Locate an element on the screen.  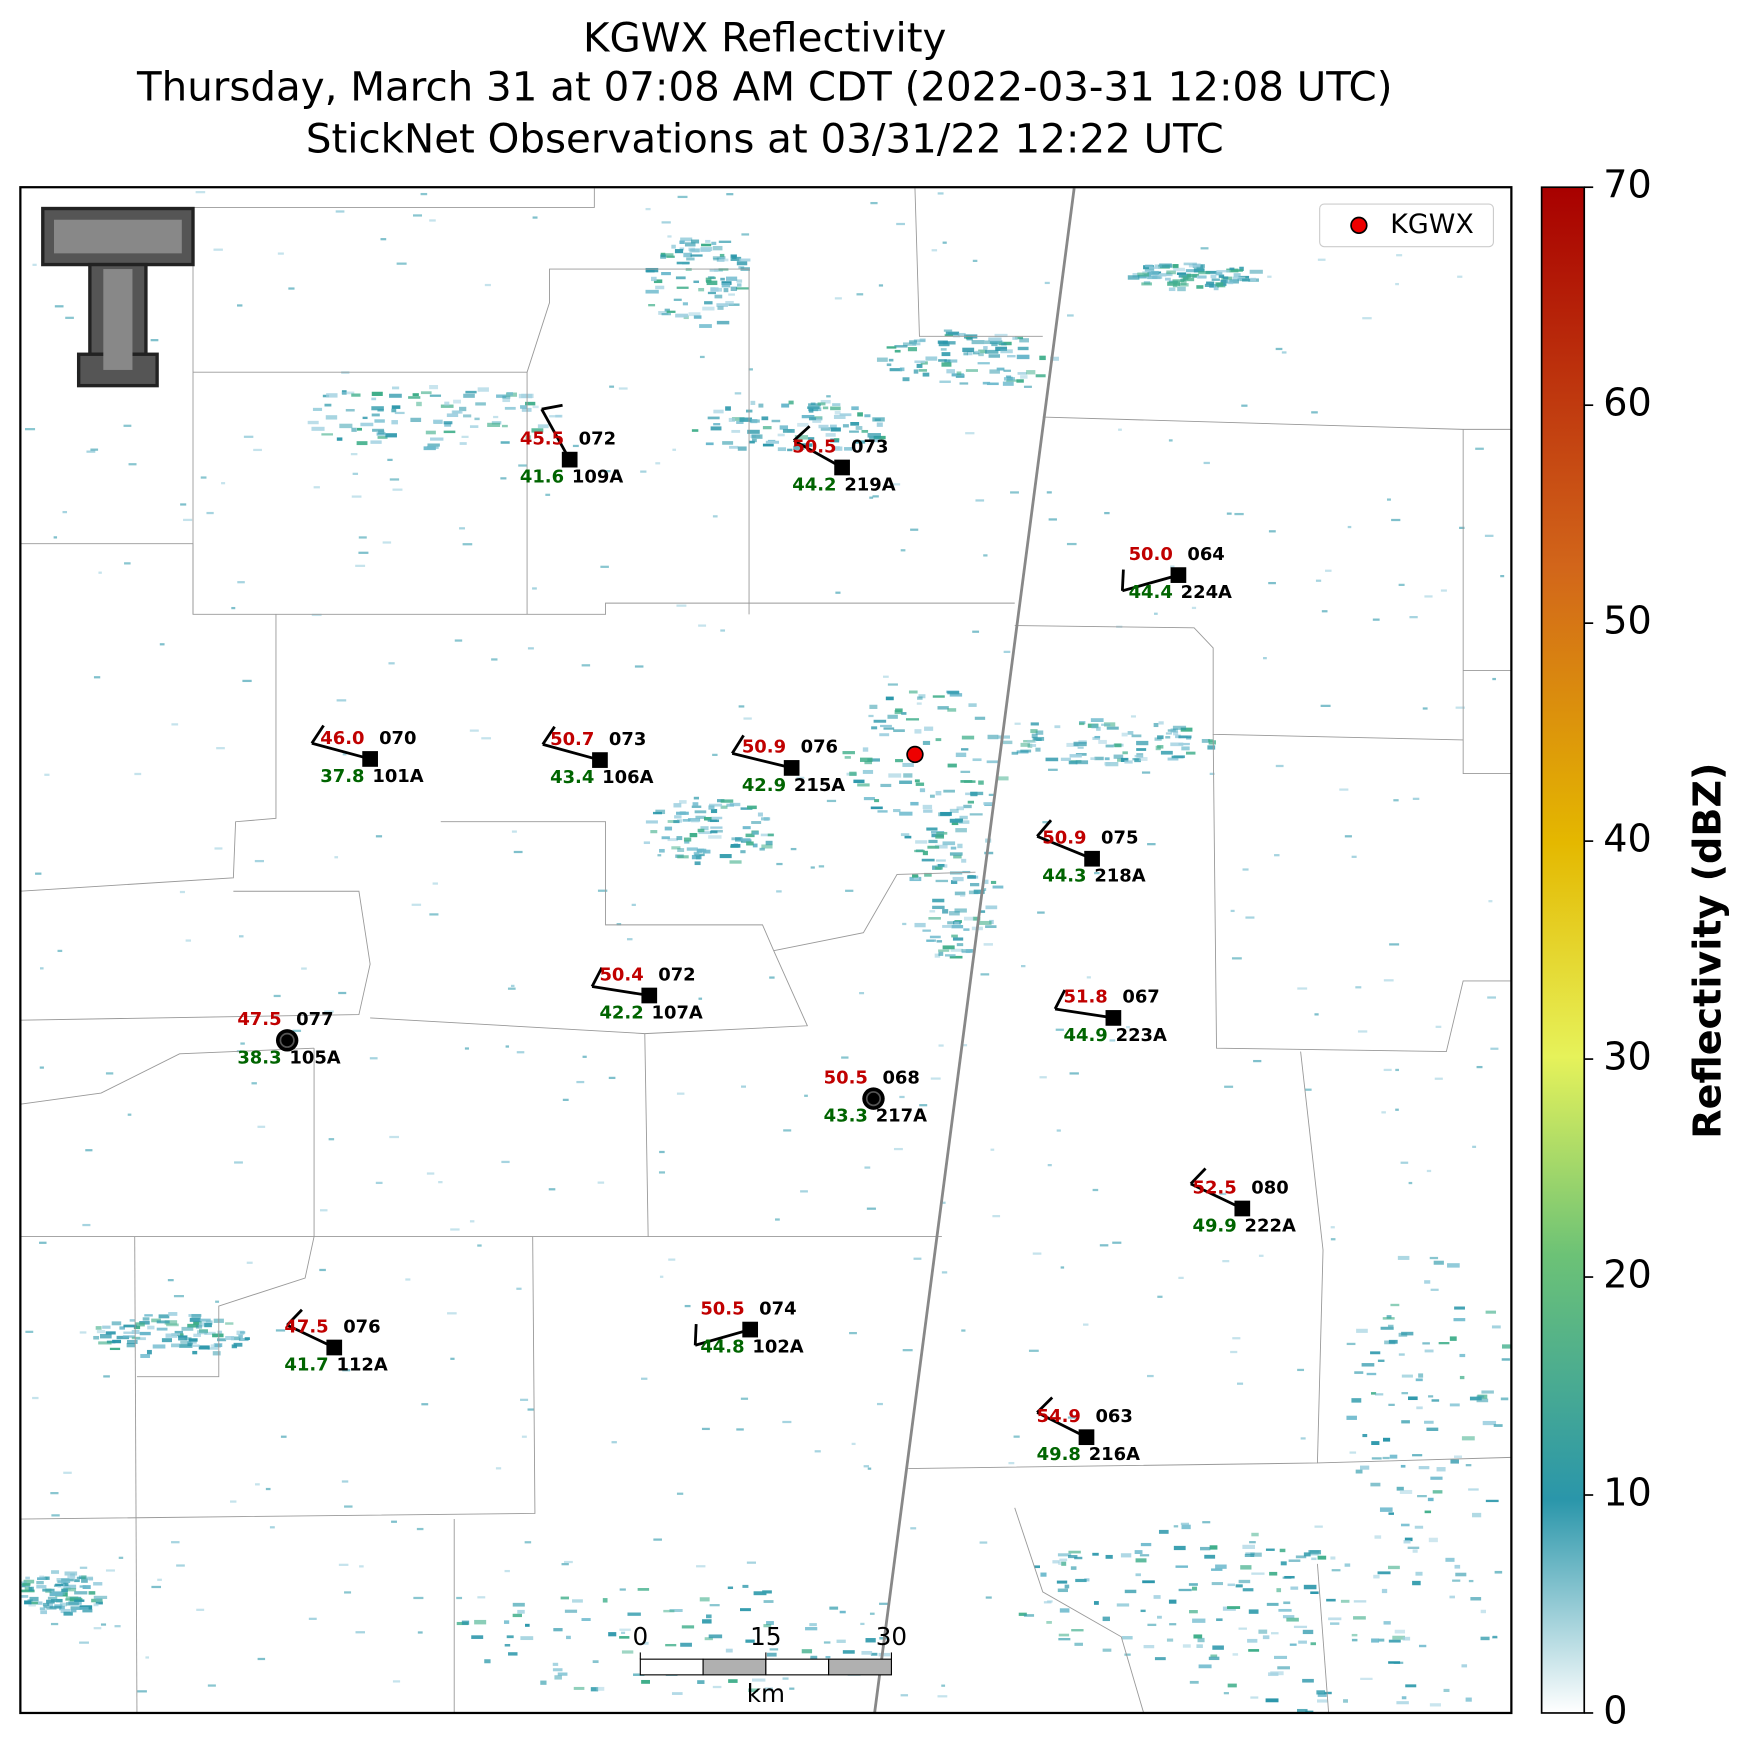
wind-barb-tick is located at coordinates (801, 433).